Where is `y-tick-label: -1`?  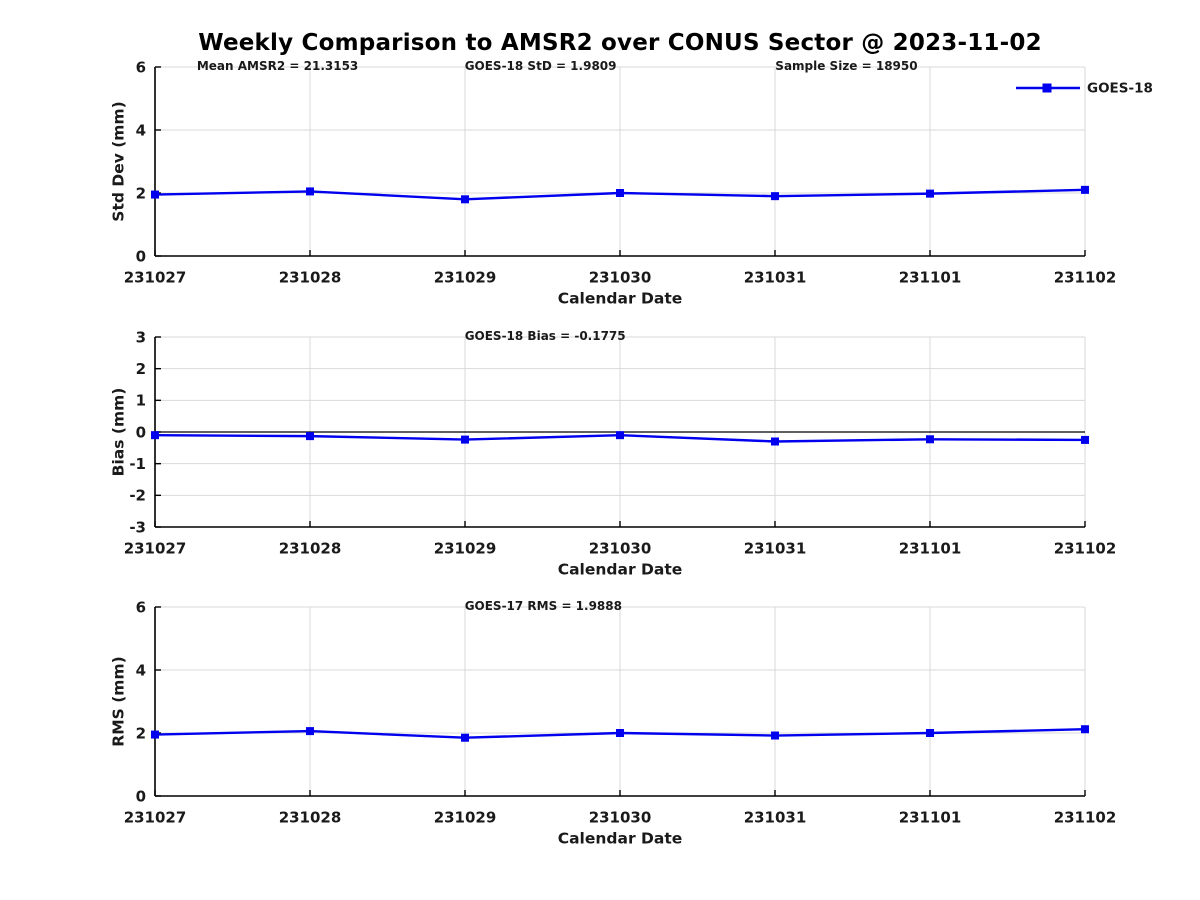
y-tick-label: -1 is located at coordinates (137, 464).